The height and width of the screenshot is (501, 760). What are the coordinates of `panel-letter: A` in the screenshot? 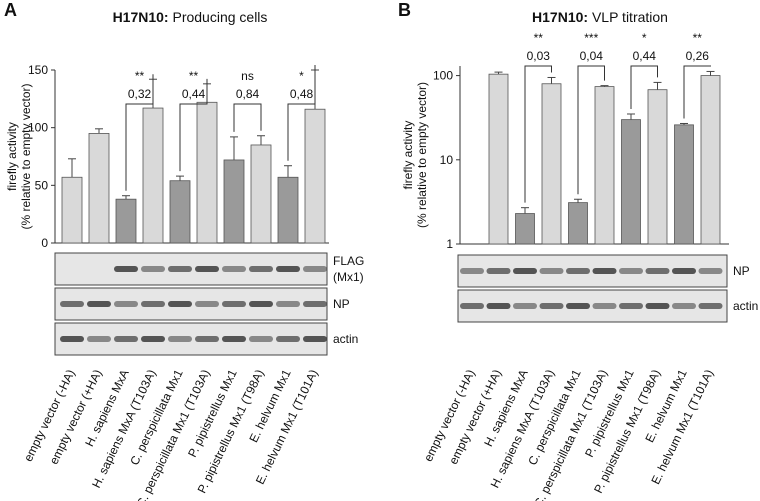 It's located at (10, 10).